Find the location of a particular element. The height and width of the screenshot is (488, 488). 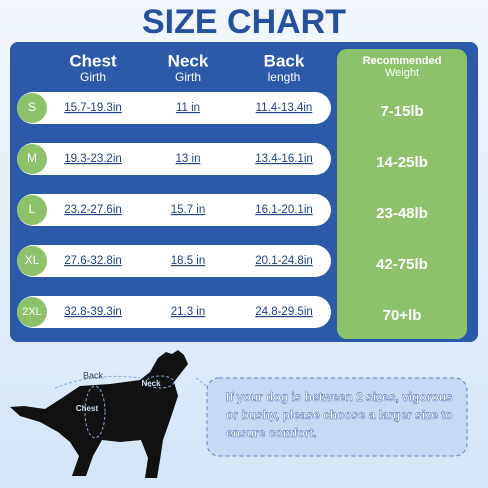

weight: 7-15lb is located at coordinates (401, 111).